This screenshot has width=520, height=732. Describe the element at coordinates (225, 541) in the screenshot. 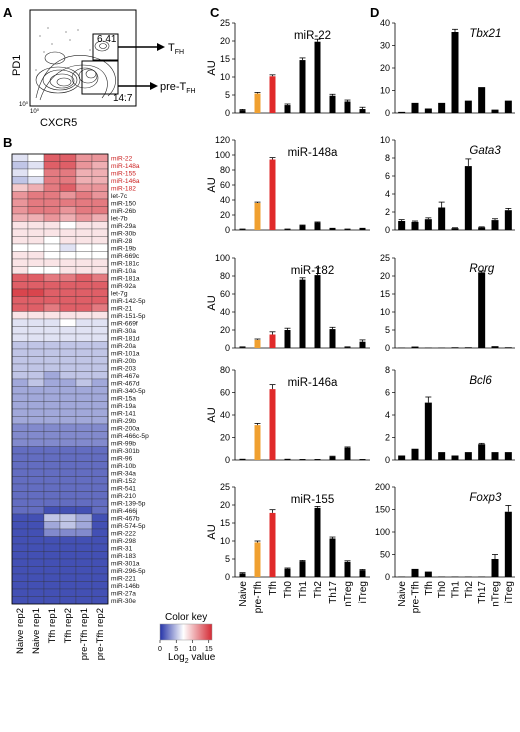

I see `y-tick-label: 10` at that location.